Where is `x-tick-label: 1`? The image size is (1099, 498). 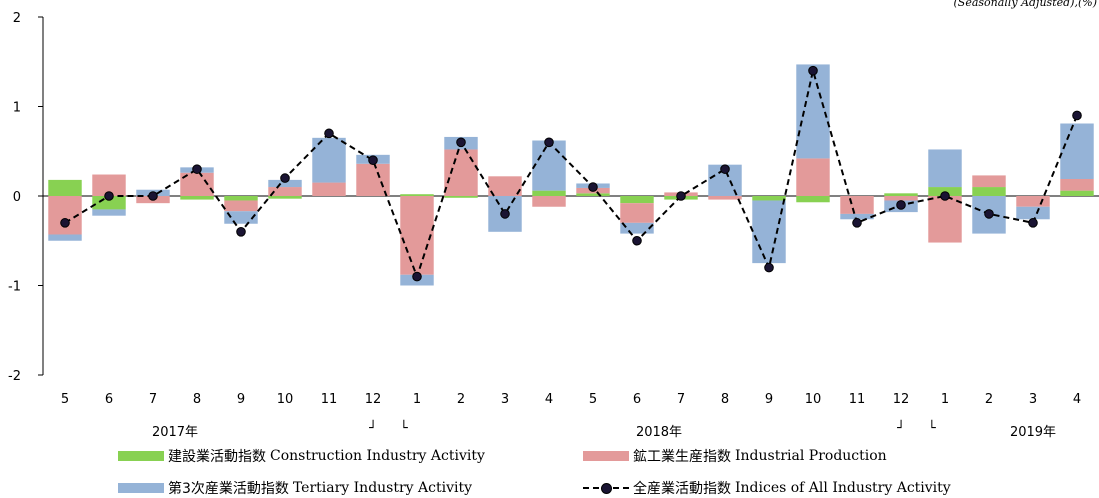 x-tick-label: 1 is located at coordinates (945, 399).